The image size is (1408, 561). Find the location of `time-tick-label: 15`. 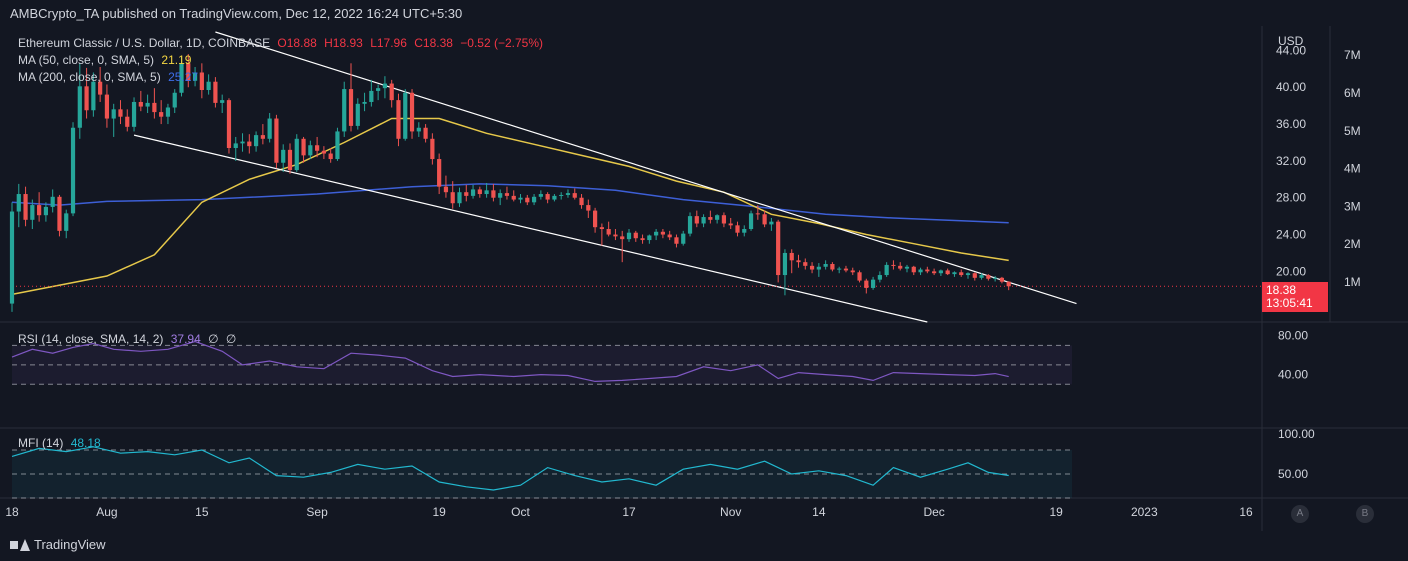

time-tick-label: 15 is located at coordinates (202, 512).